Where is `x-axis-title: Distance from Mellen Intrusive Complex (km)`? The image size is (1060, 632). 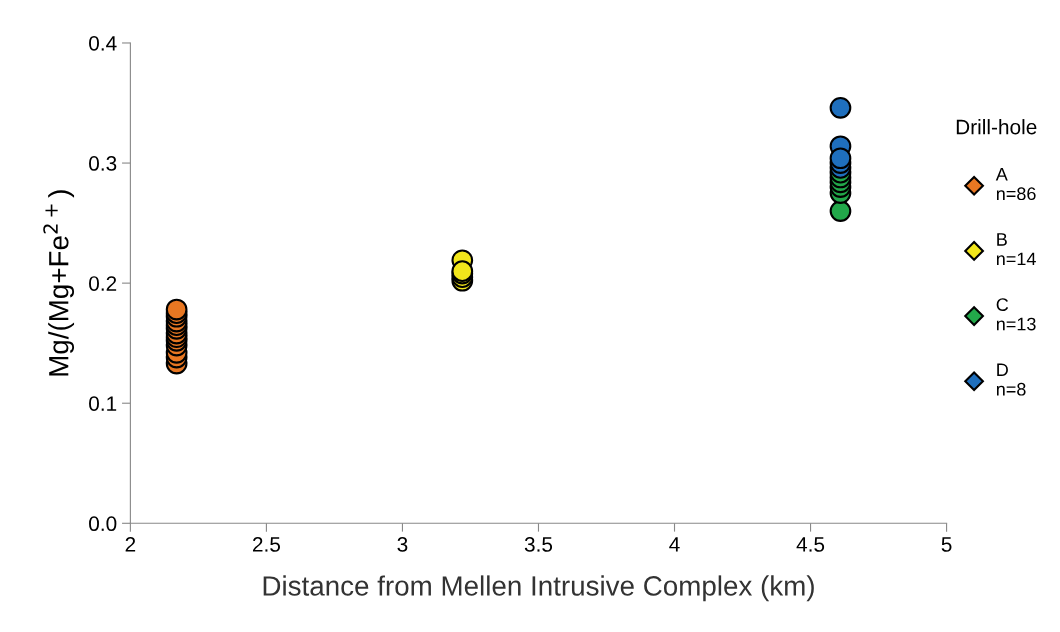
x-axis-title: Distance from Mellen Intrusive Complex (km) is located at coordinates (538, 588).